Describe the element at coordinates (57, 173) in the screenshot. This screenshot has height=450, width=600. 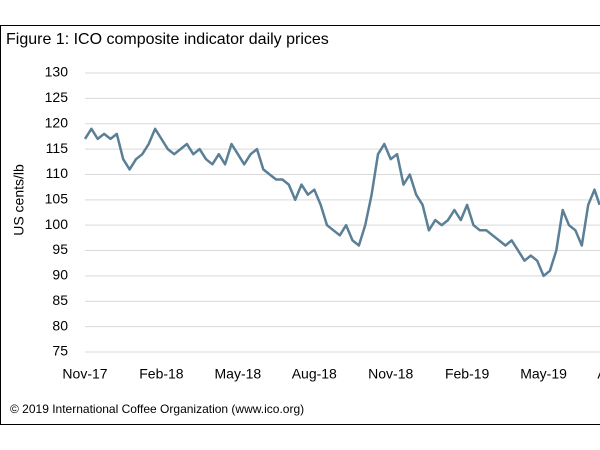
I see `y-tick-label: 110` at that location.